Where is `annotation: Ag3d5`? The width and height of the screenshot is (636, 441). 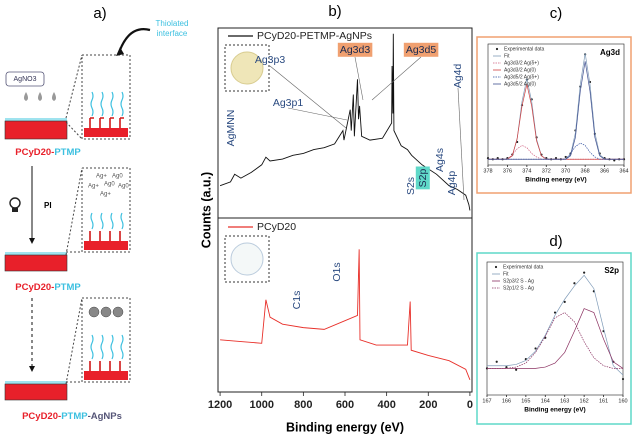
annotation: Ag3d5 is located at coordinates (421, 50).